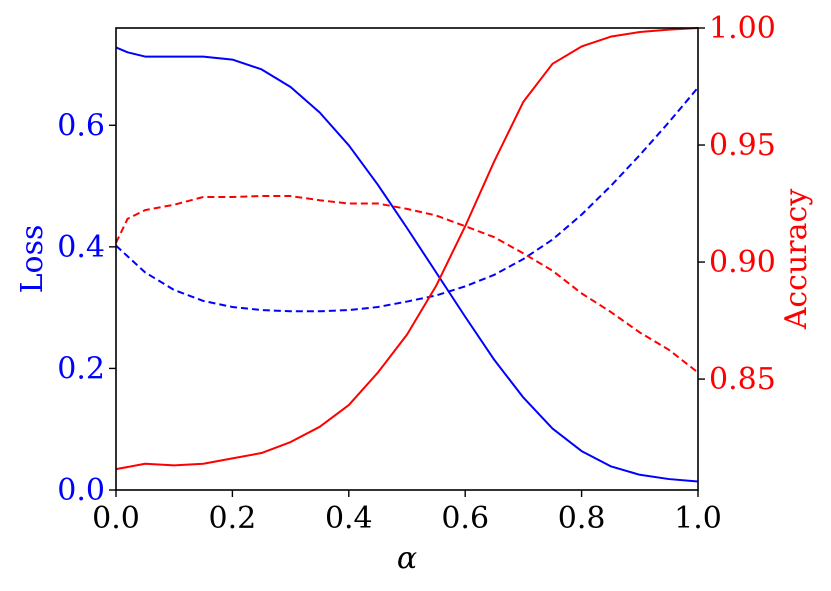 The width and height of the screenshot is (831, 591). I want to click on x-tick-label: 1.0, so click(698, 518).